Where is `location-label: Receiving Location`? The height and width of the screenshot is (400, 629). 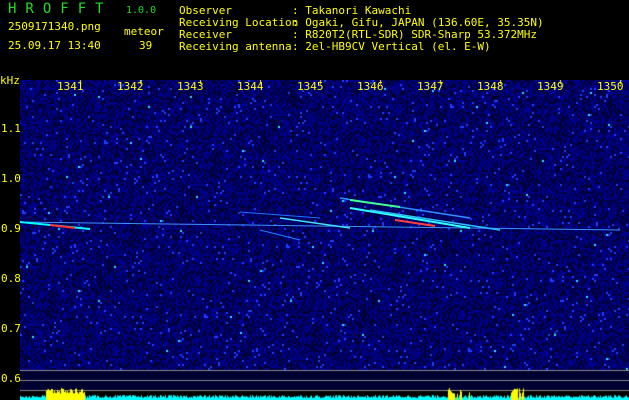 location-label: Receiving Location is located at coordinates (239, 22).